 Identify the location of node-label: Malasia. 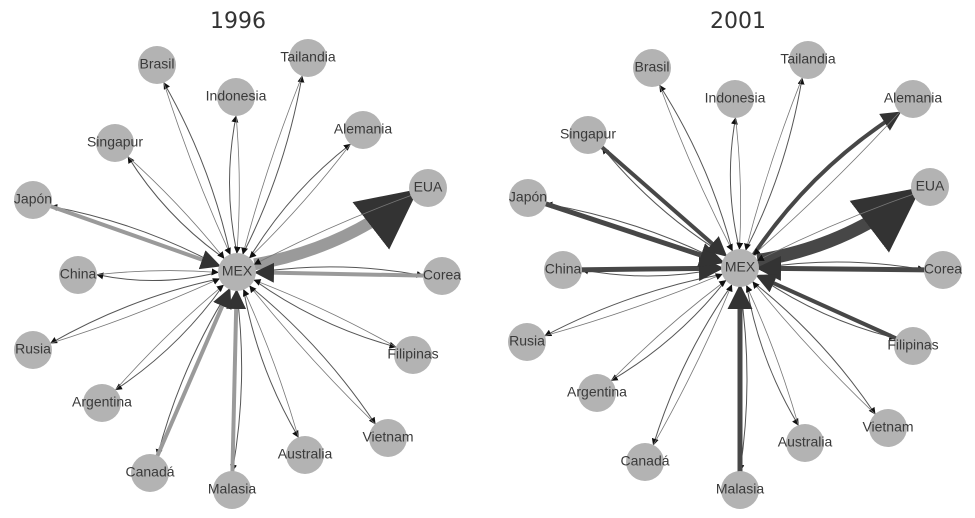
(232, 489).